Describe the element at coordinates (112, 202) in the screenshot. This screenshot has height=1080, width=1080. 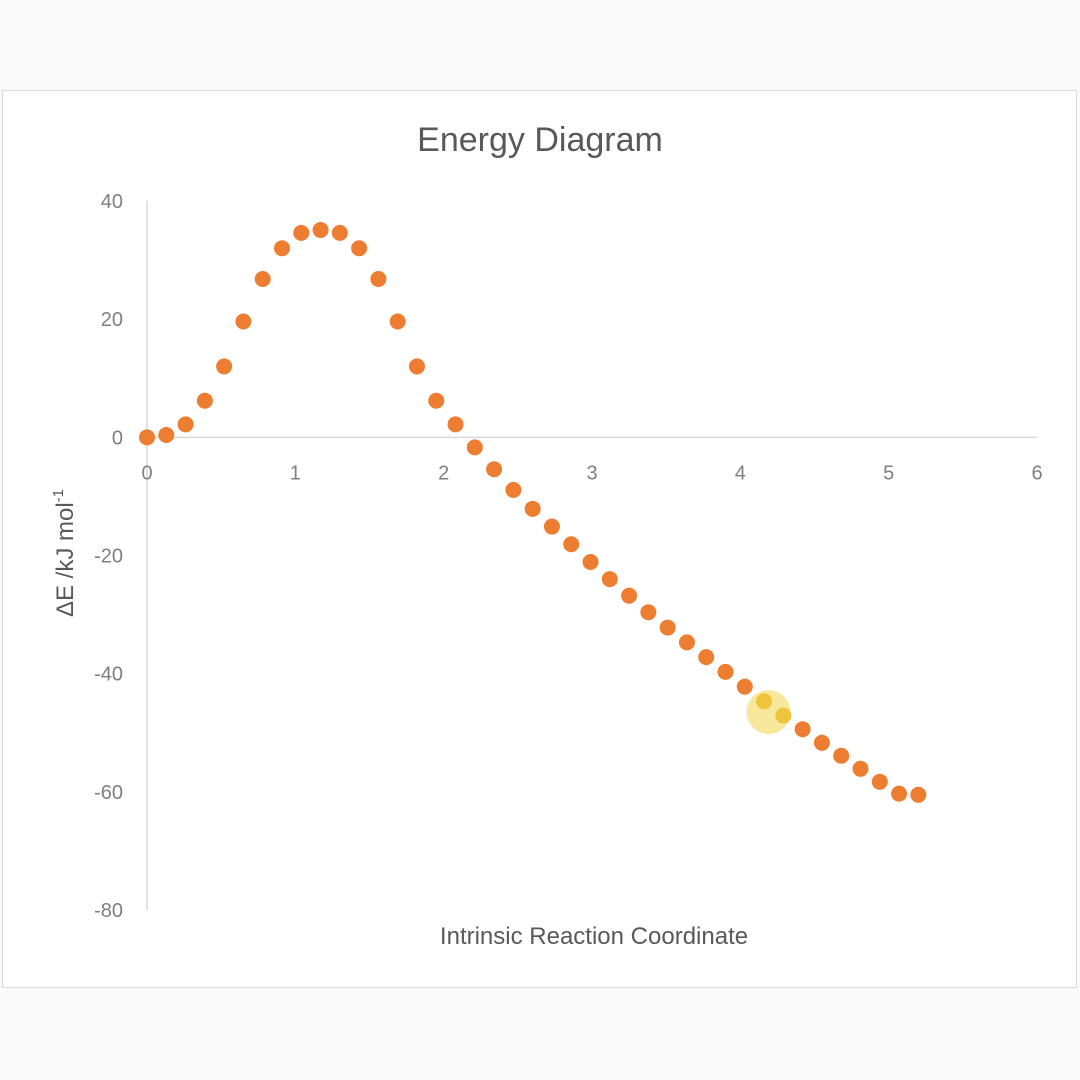
I see `y-tick-label: 40` at that location.